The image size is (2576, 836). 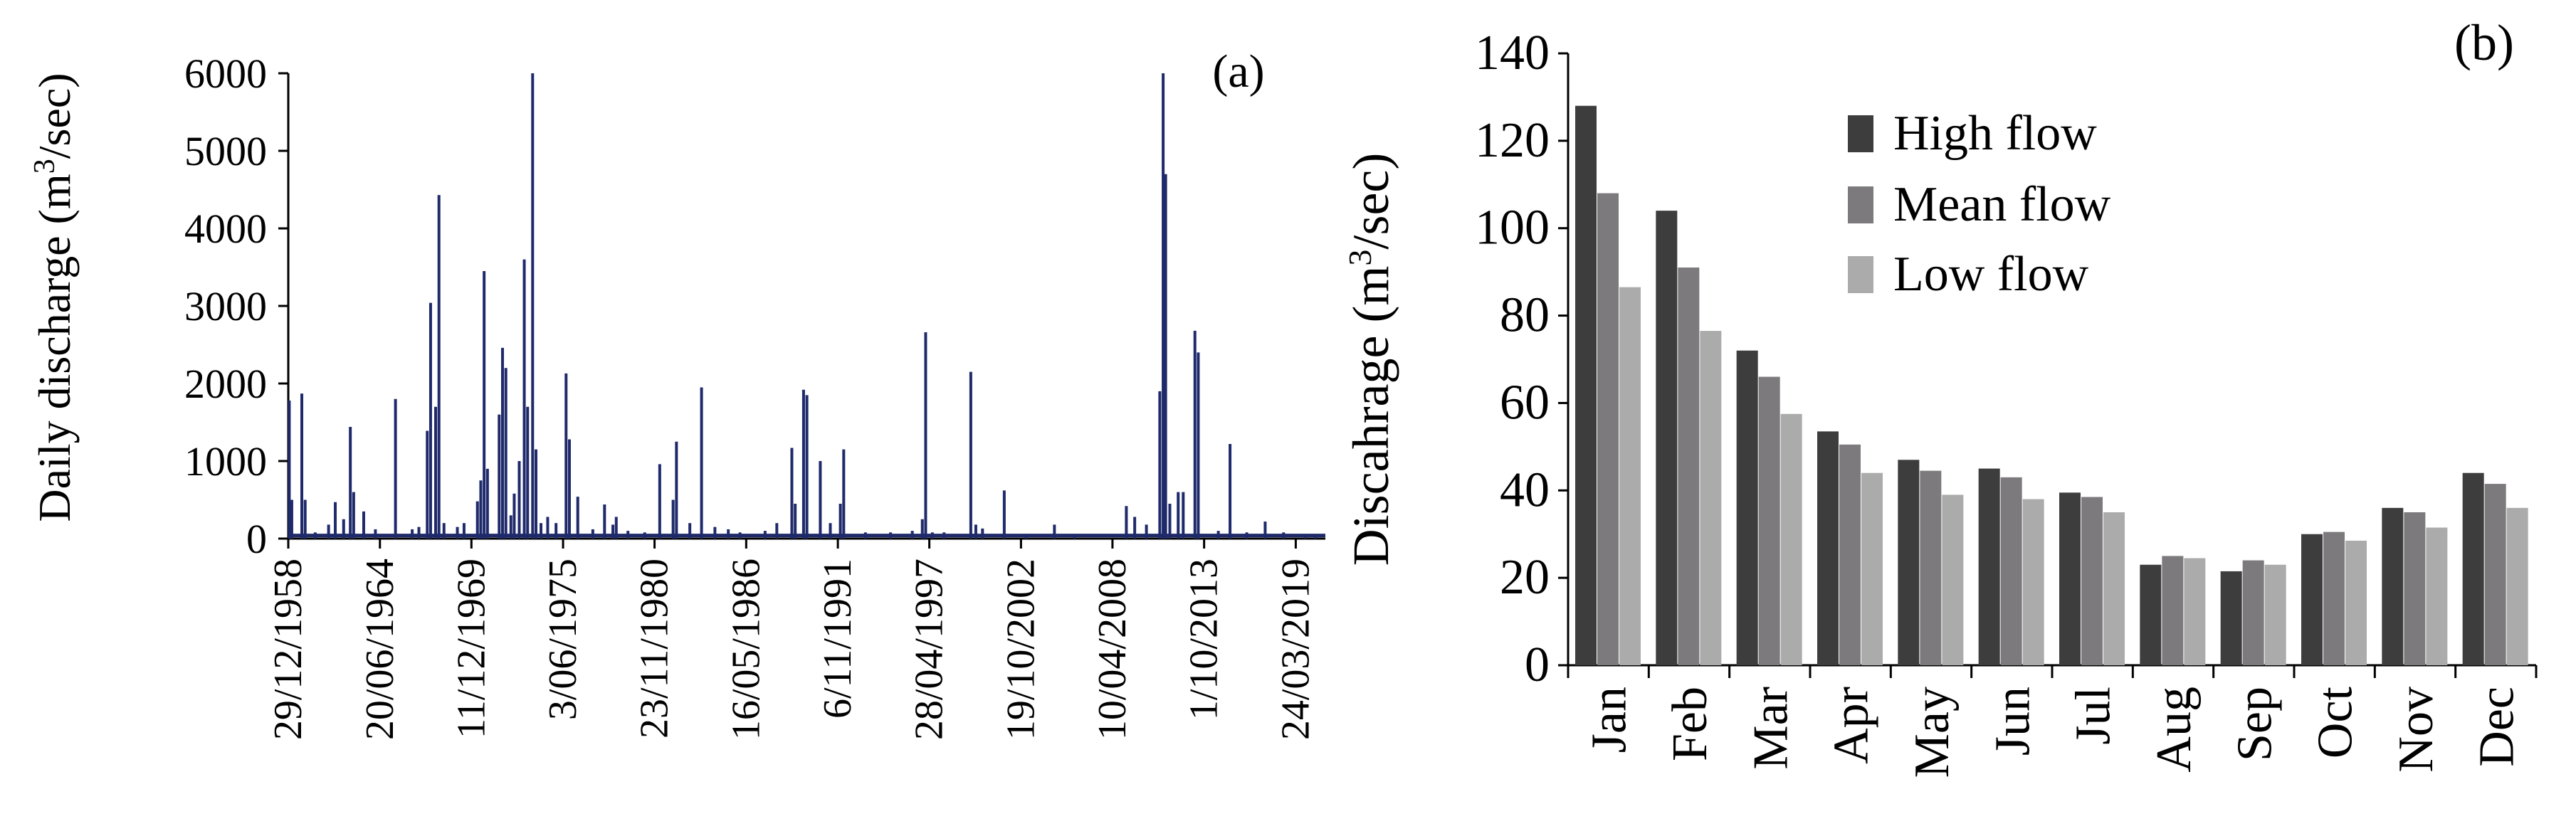 What do you see at coordinates (2173, 610) in the screenshot?
I see `bar-mean-flow-aug` at bounding box center [2173, 610].